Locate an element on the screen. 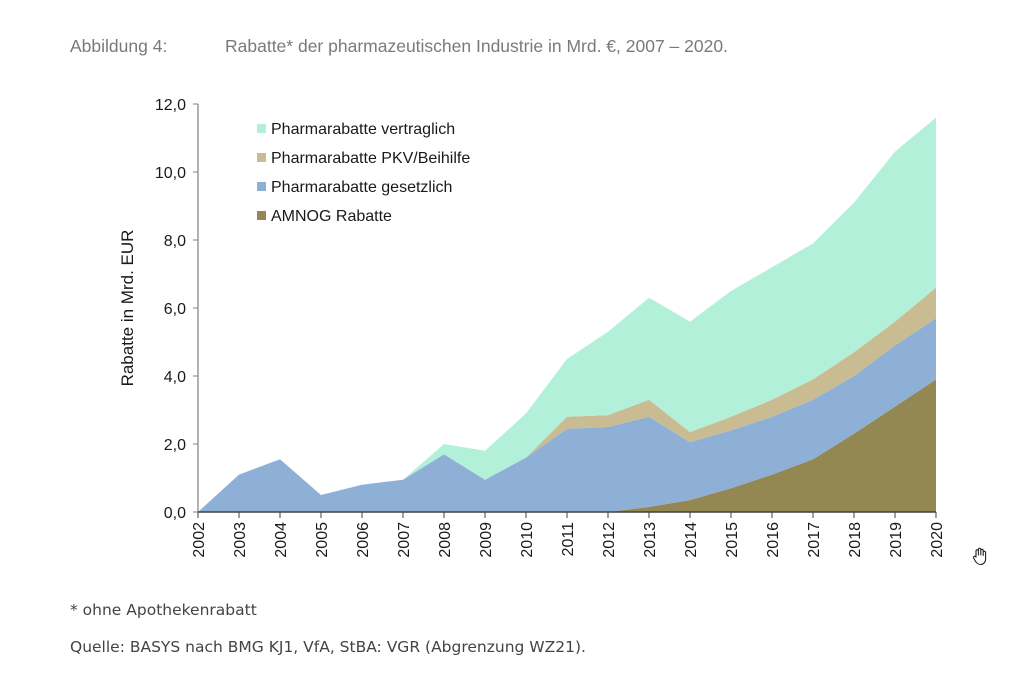  x-tick-label: 2004 is located at coordinates (281, 540).